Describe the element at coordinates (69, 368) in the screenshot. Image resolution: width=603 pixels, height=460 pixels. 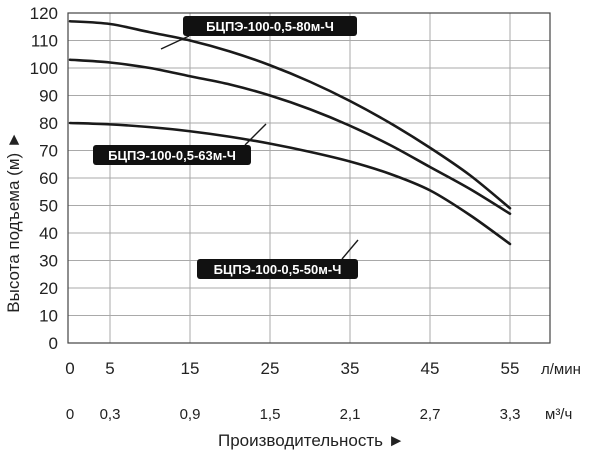
I see `x-tick-label-primary: 0` at that location.